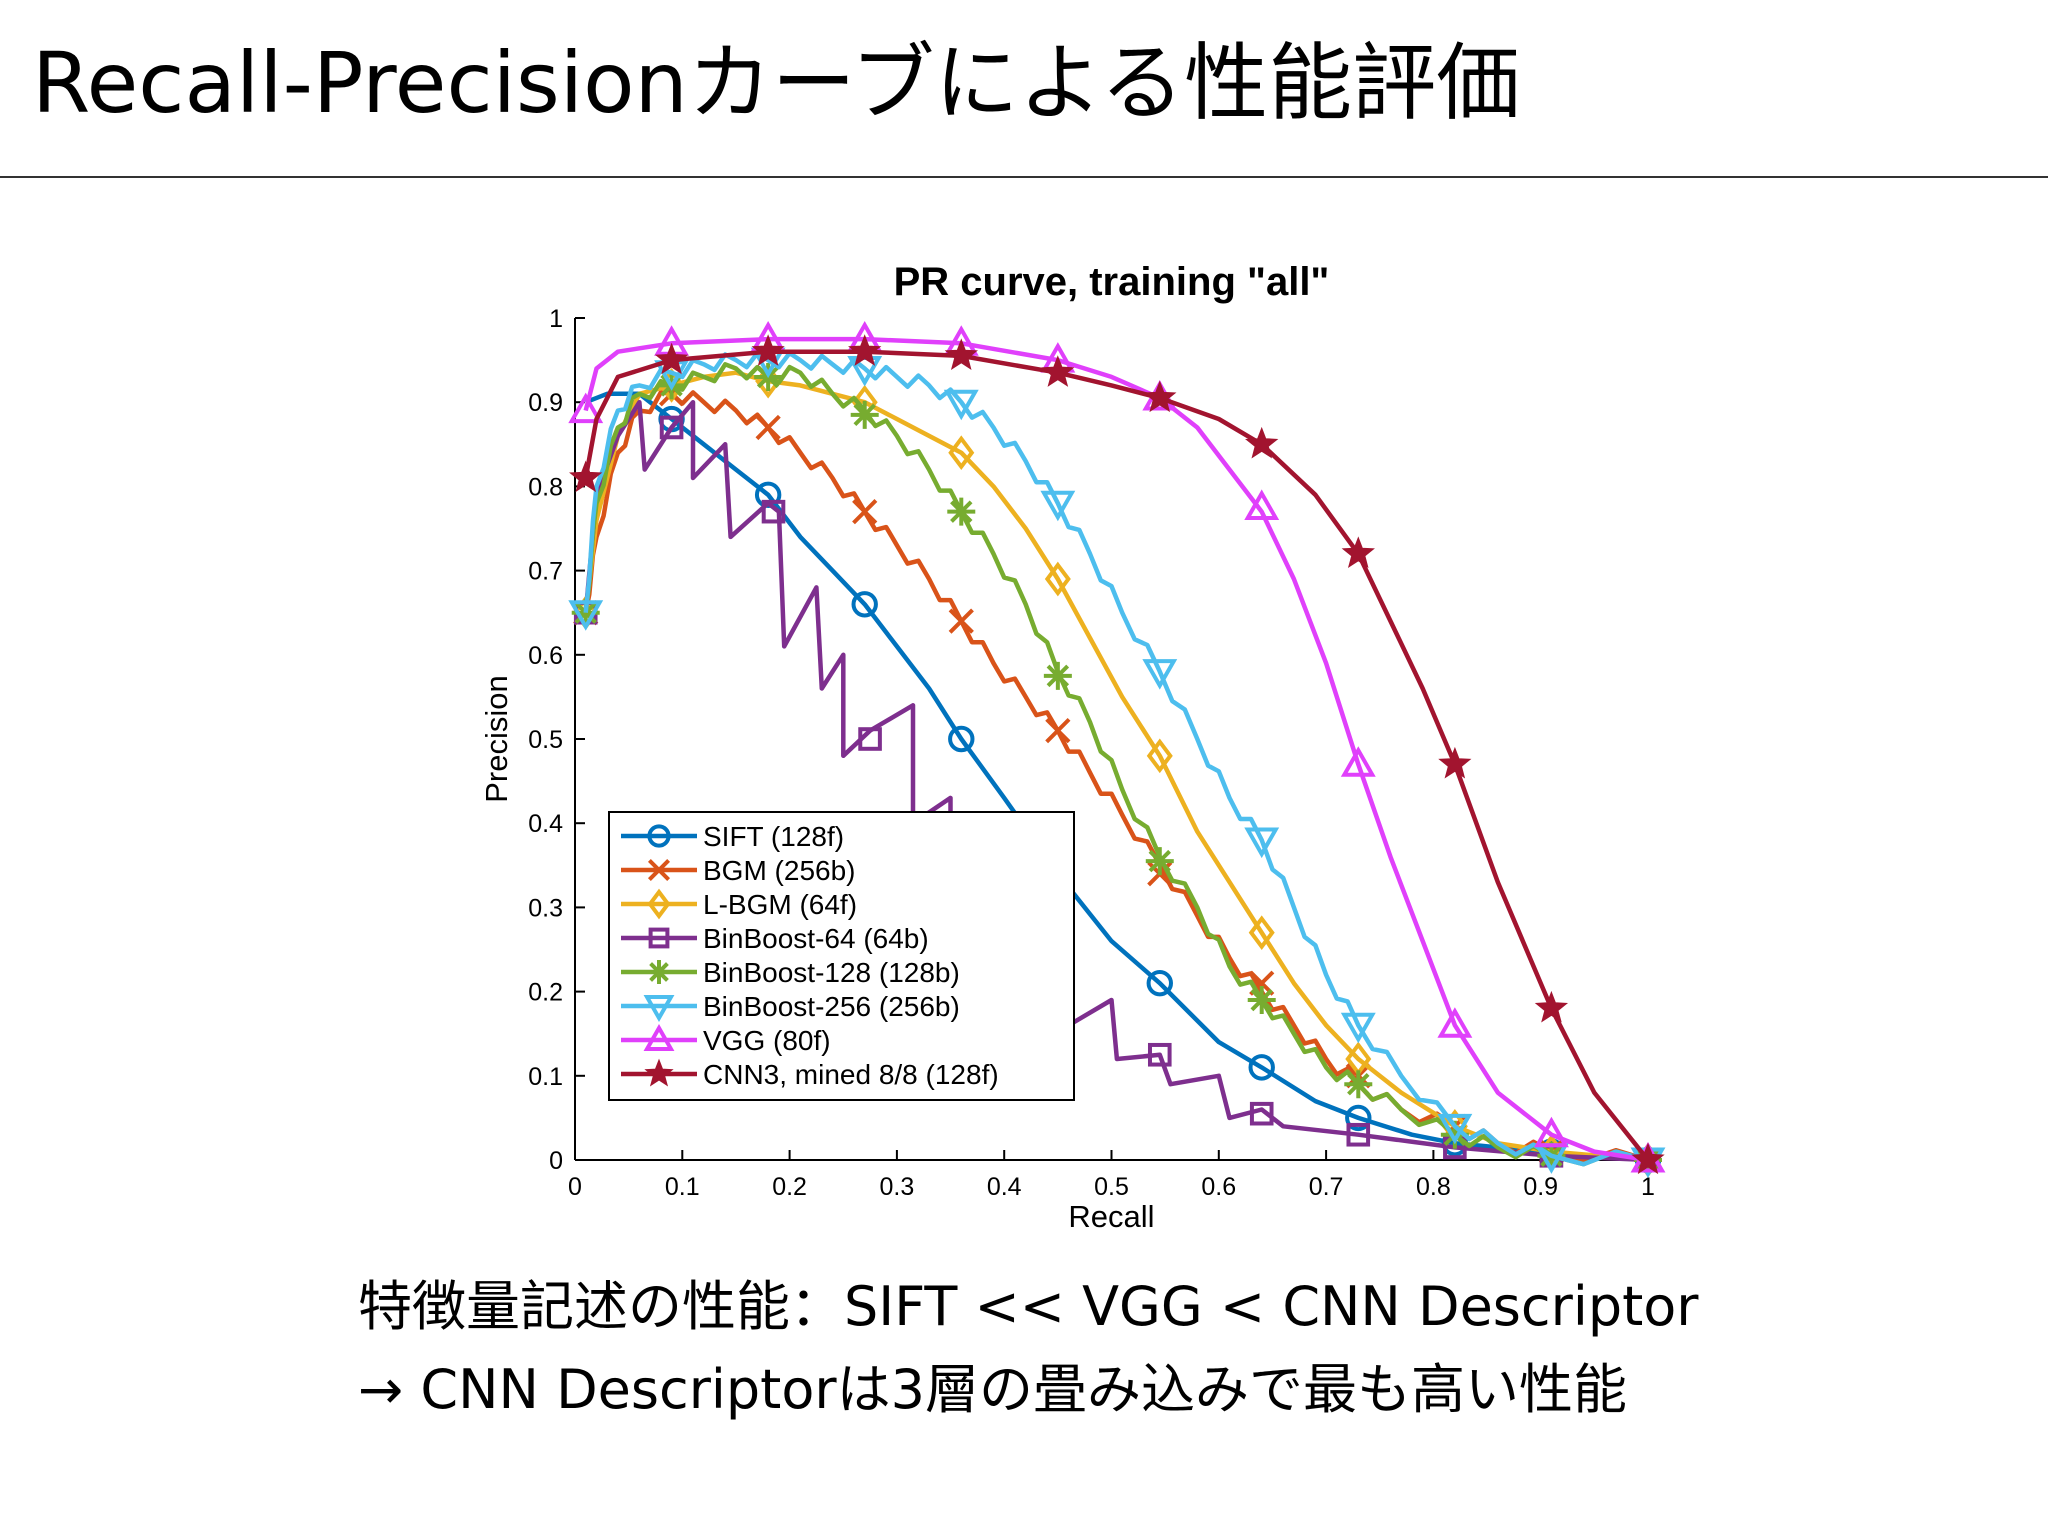 This screenshot has height=1536, width=2048. What do you see at coordinates (1112, 282) in the screenshot?
I see `chart-title: PR curve, training "all"` at bounding box center [1112, 282].